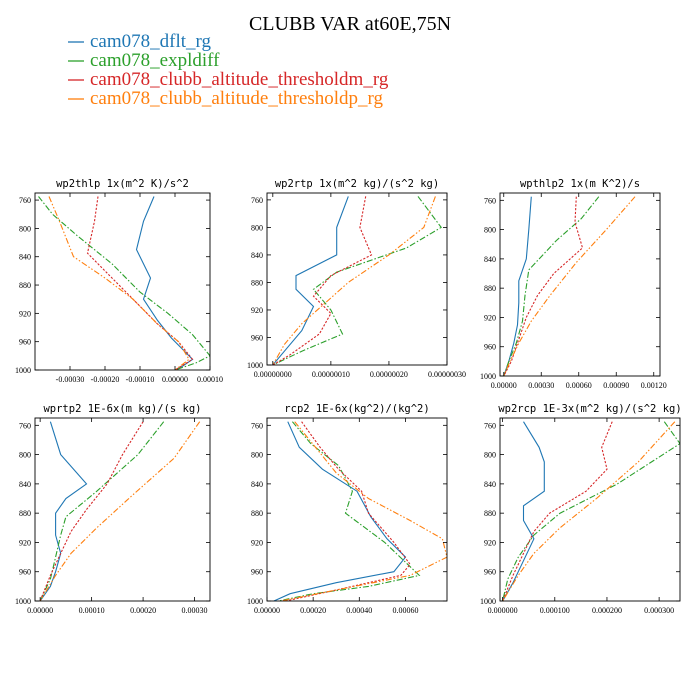 Image resolution: width=700 pixels, height=700 pixels. I want to click on x-tick-label: 0.00040, so click(359, 610).